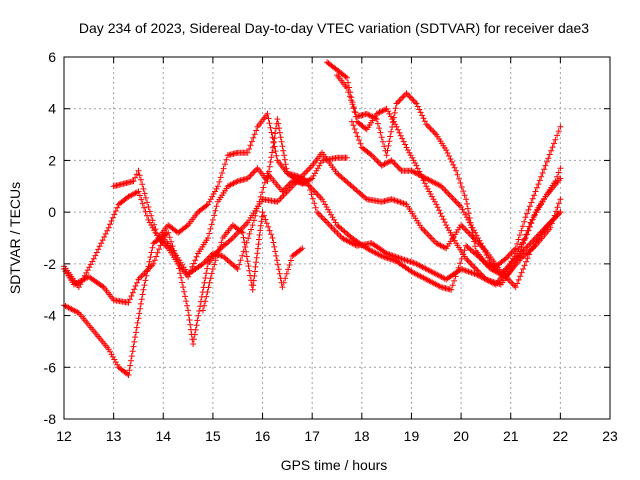 Image resolution: width=640 pixels, height=480 pixels. Describe the element at coordinates (15, 238) in the screenshot. I see `y-axis-label: SDTVAR / TECUs` at that location.